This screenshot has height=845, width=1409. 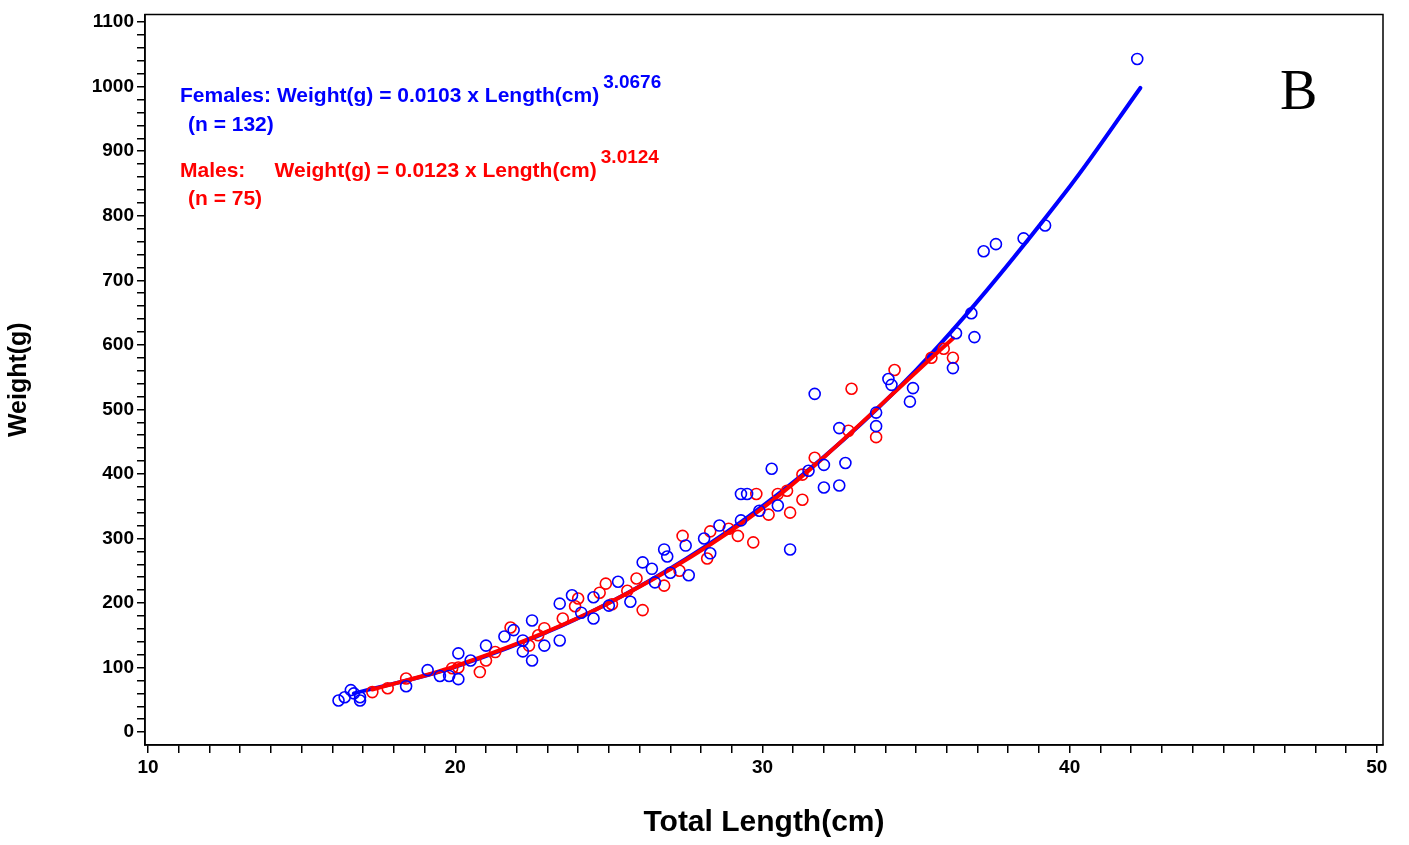 What do you see at coordinates (148, 766) in the screenshot?
I see `x-tick-label: 10` at bounding box center [148, 766].